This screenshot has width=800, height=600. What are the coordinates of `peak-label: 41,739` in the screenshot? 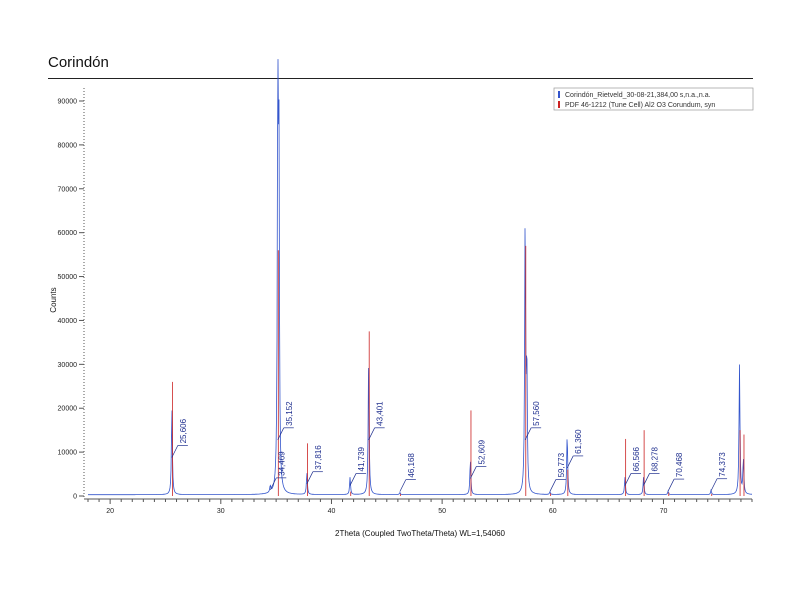 It's located at (361, 458).